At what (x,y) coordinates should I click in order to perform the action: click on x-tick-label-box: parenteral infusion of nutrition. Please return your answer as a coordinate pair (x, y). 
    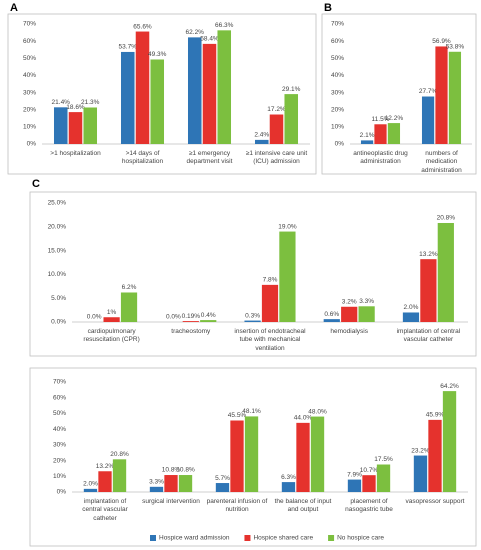
    Looking at the image, I should click on (237, 506).